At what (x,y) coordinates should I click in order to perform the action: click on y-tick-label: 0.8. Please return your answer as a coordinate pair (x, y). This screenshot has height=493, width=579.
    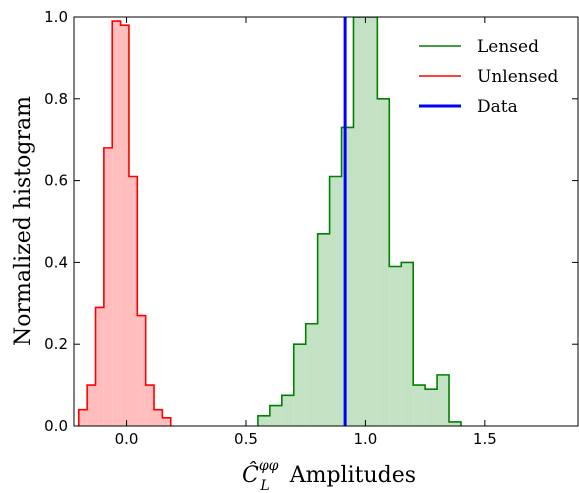
    Looking at the image, I should click on (56, 99).